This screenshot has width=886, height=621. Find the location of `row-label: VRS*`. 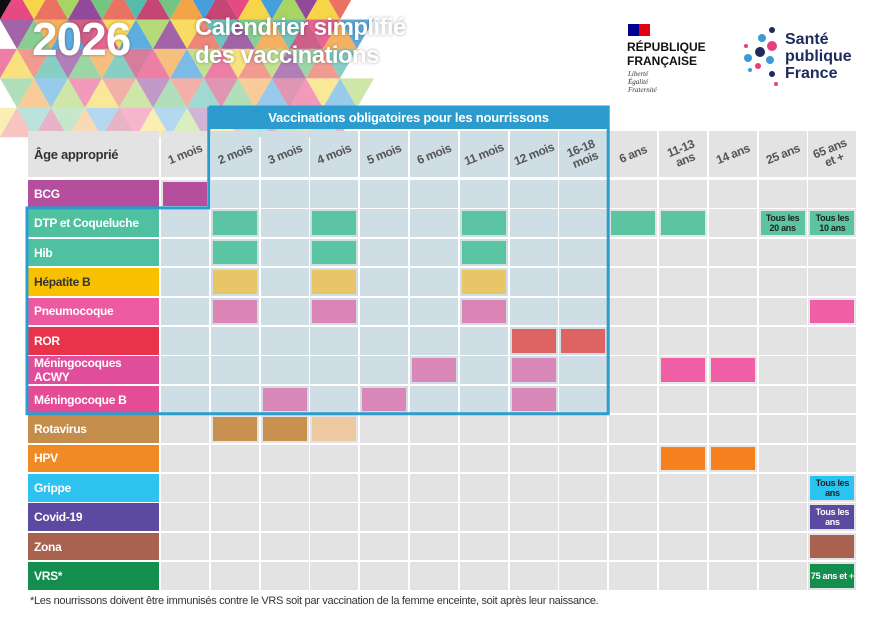

row-label: VRS* is located at coordinates (93, 576).